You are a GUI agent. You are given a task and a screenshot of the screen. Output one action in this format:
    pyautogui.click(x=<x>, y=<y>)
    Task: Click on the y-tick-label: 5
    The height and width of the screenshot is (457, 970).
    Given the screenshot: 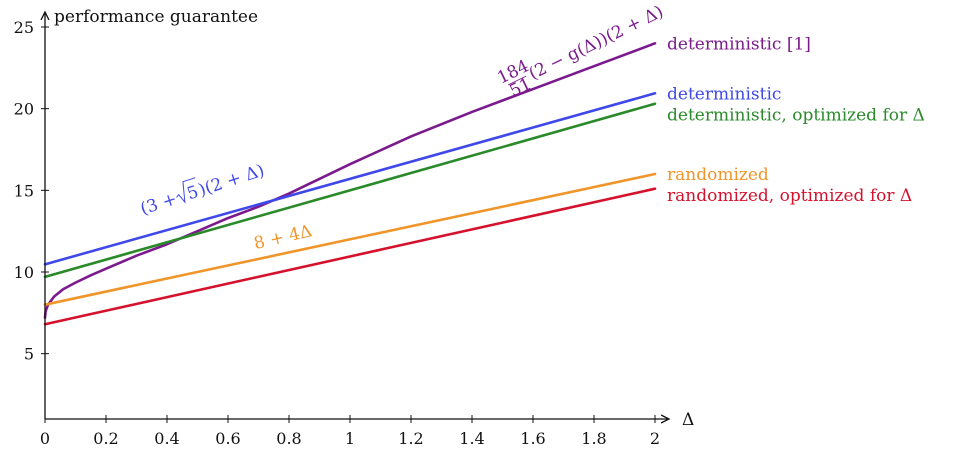 What is the action you would take?
    pyautogui.click(x=29, y=354)
    